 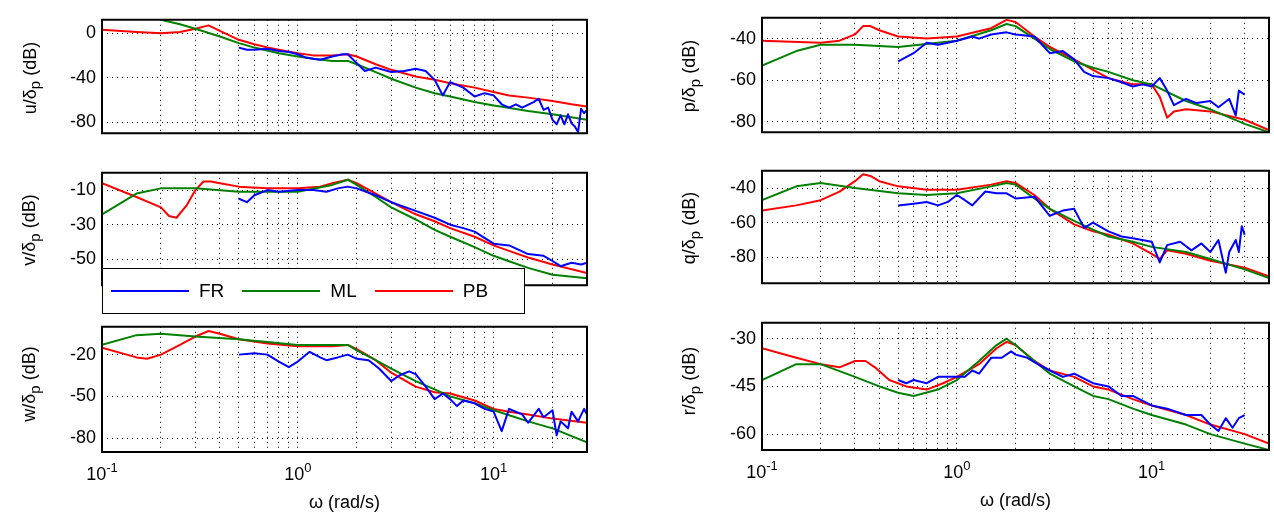 What do you see at coordinates (343, 291) in the screenshot?
I see `legend-label: ML` at bounding box center [343, 291].